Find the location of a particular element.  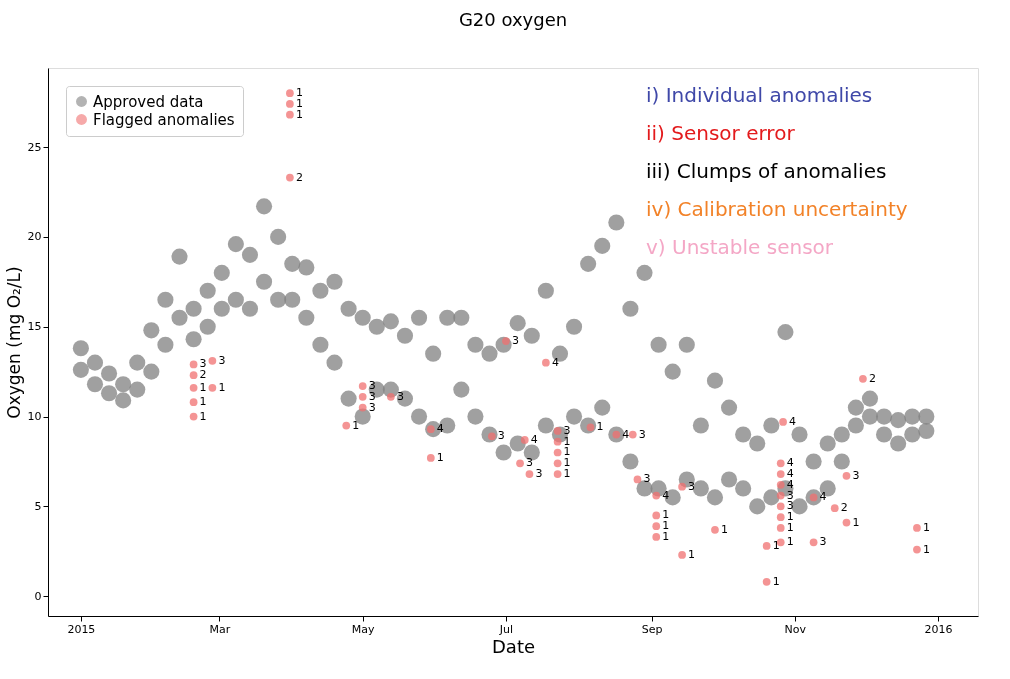

annotation: iii) Clumps of anomalies is located at coordinates (766, 171).